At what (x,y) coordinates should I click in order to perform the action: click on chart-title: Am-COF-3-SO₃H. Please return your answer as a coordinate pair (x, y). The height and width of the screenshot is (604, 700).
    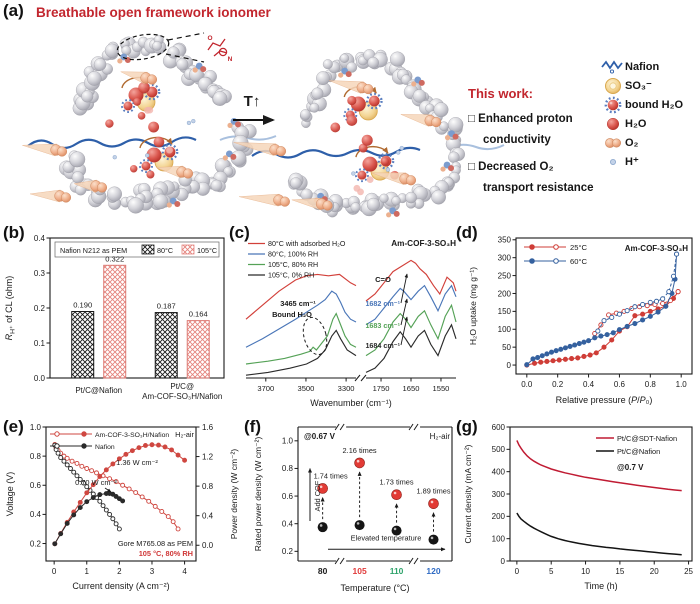
    Looking at the image, I should click on (656, 248).